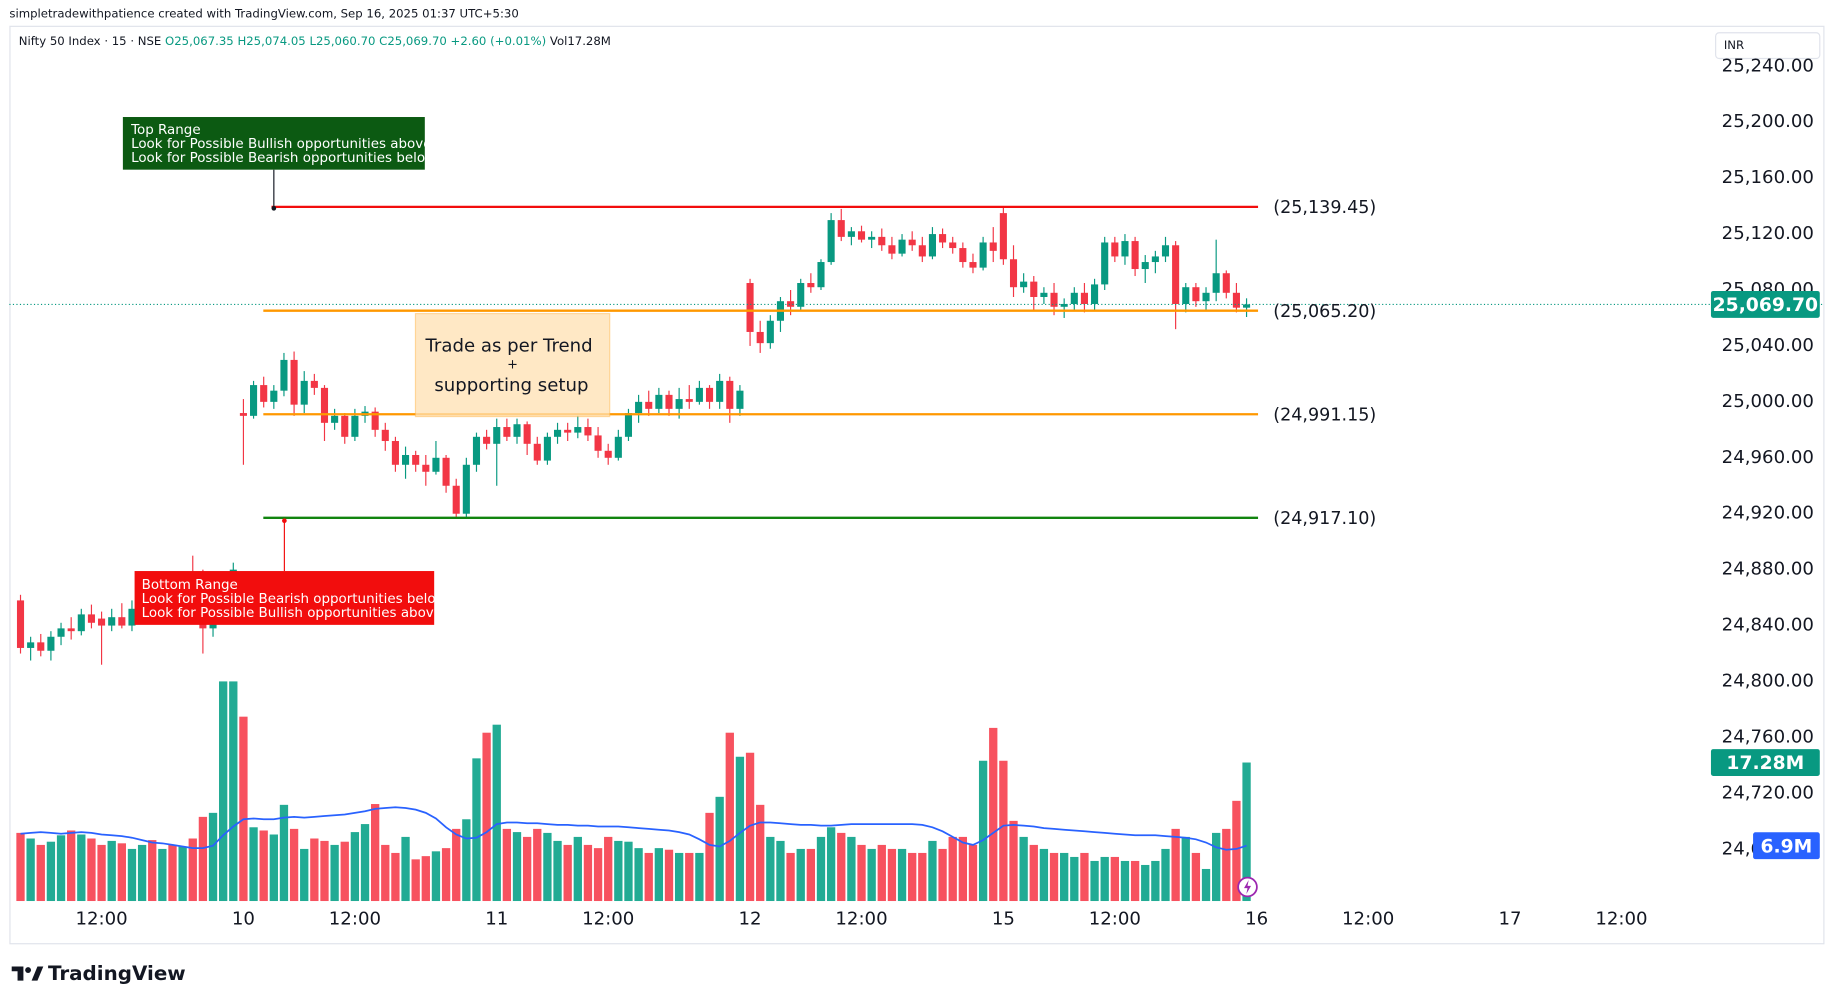  Describe the element at coordinates (1768, 401) in the screenshot. I see `y-tick-label: 25,000.00` at that location.